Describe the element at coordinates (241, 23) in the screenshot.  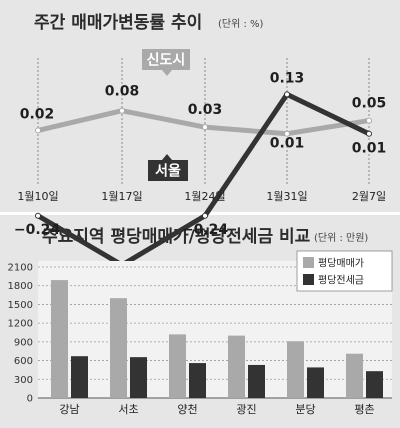
I see `line-chart-unit: (단위 : %)` at that location.